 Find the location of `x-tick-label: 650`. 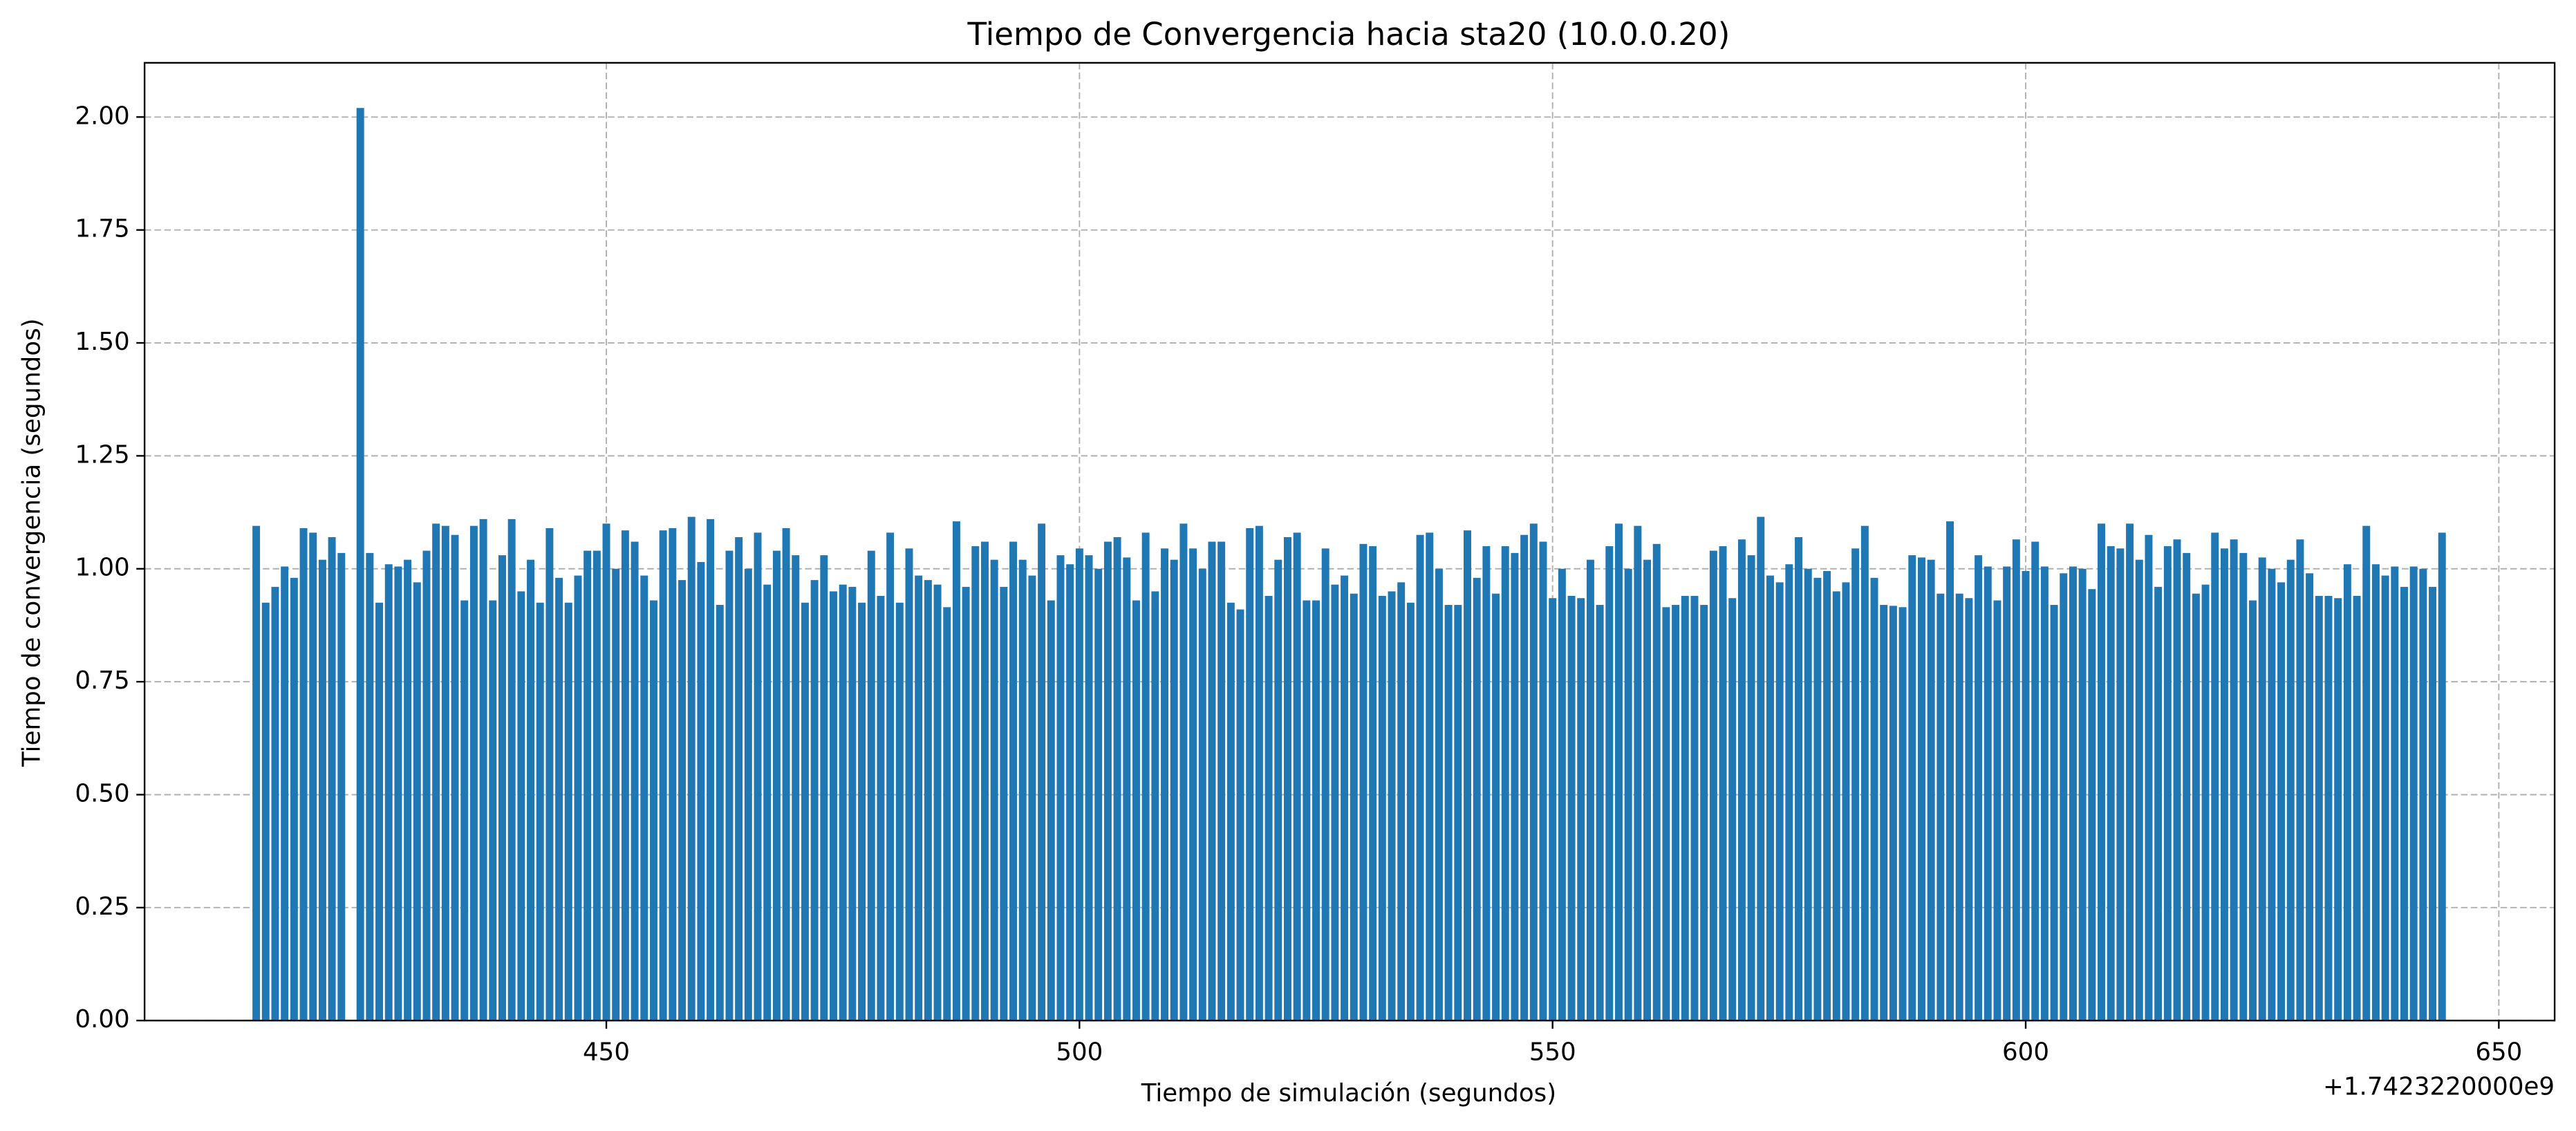

x-tick-label: 650 is located at coordinates (2498, 1052).